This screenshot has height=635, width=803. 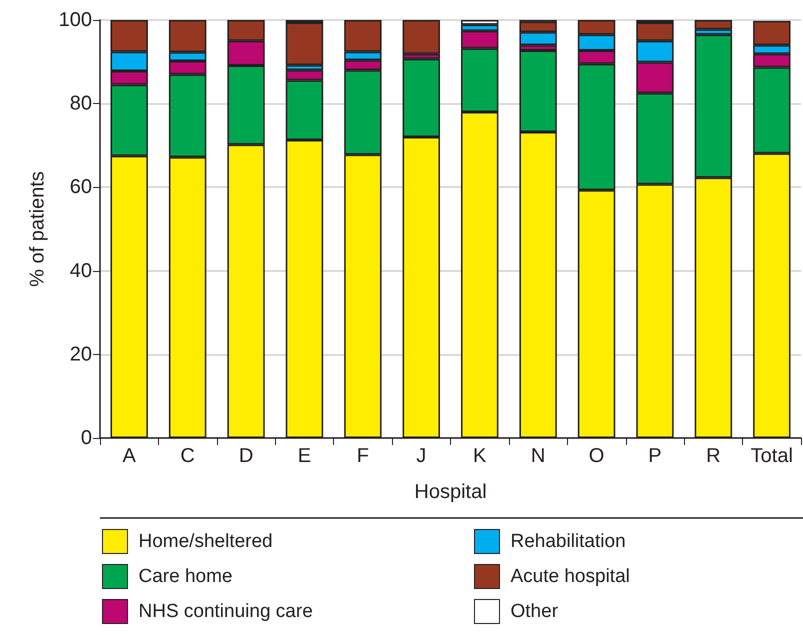 What do you see at coordinates (81, 103) in the screenshot?
I see `y-tick-label: 80` at bounding box center [81, 103].